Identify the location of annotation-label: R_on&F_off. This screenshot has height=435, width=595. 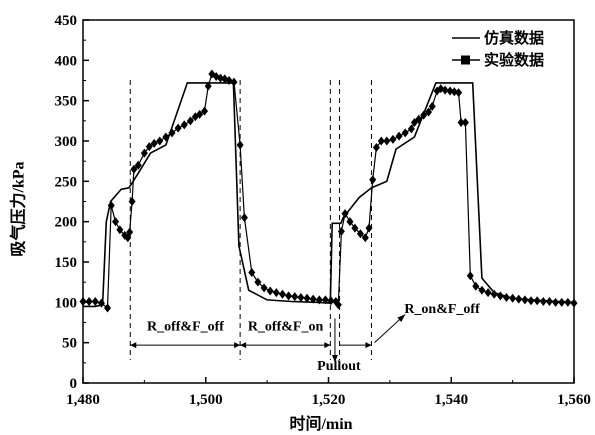
(442, 309).